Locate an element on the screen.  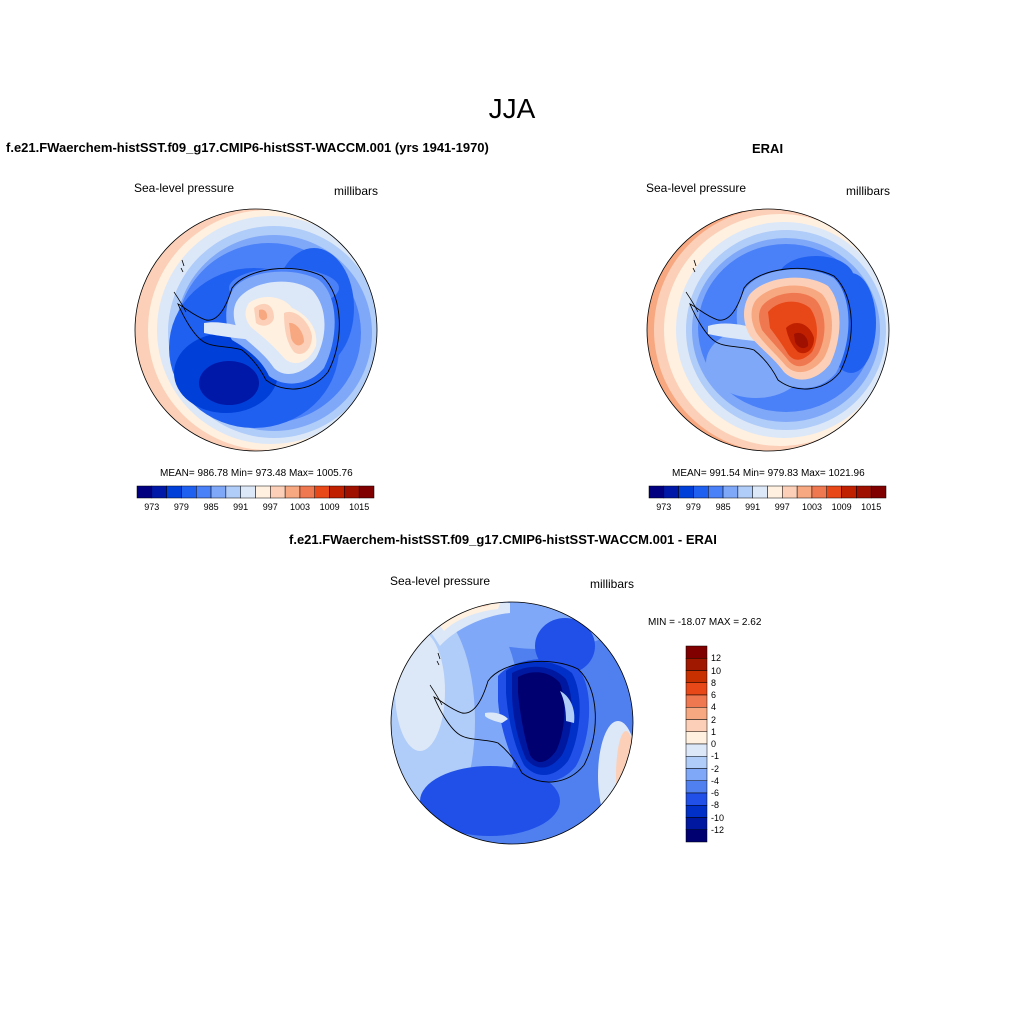
colorbar-tick: 6 is located at coordinates (714, 695).